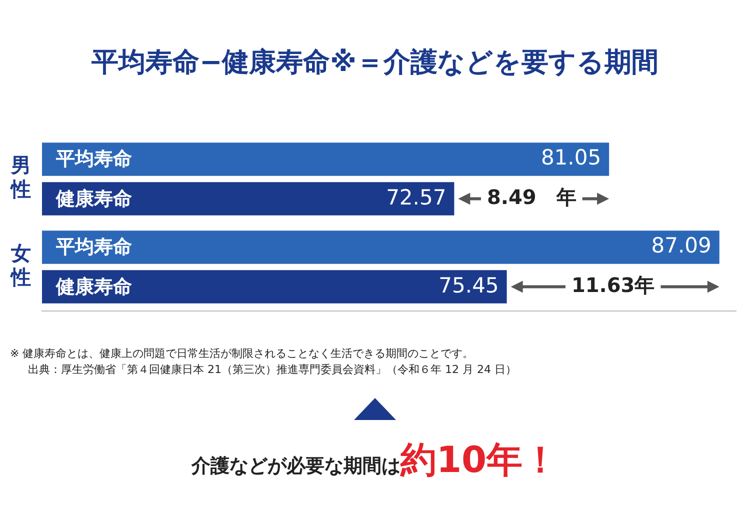  What do you see at coordinates (94, 247) in the screenshot?
I see `text: 平均寿命` at bounding box center [94, 247].